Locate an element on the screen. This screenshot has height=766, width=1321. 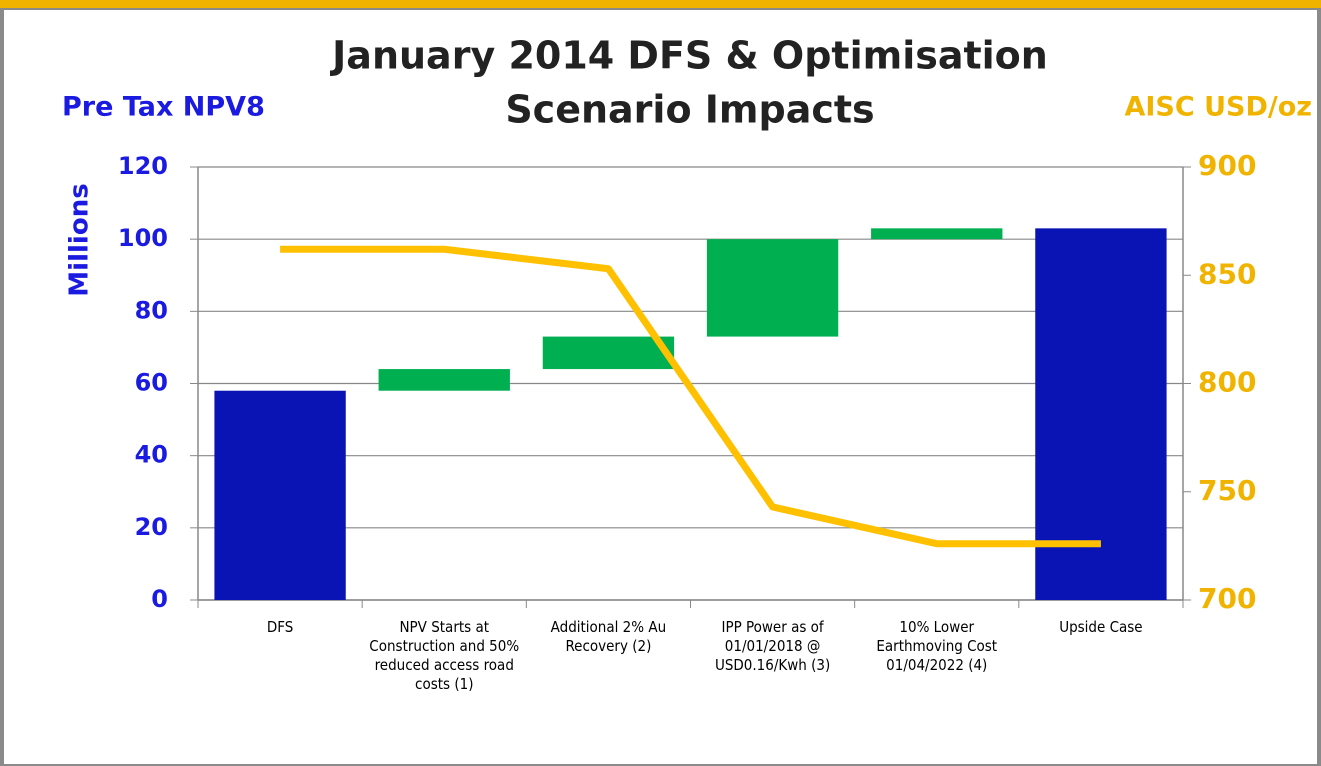
y2-tick-label: 850 is located at coordinates (1227, 273).